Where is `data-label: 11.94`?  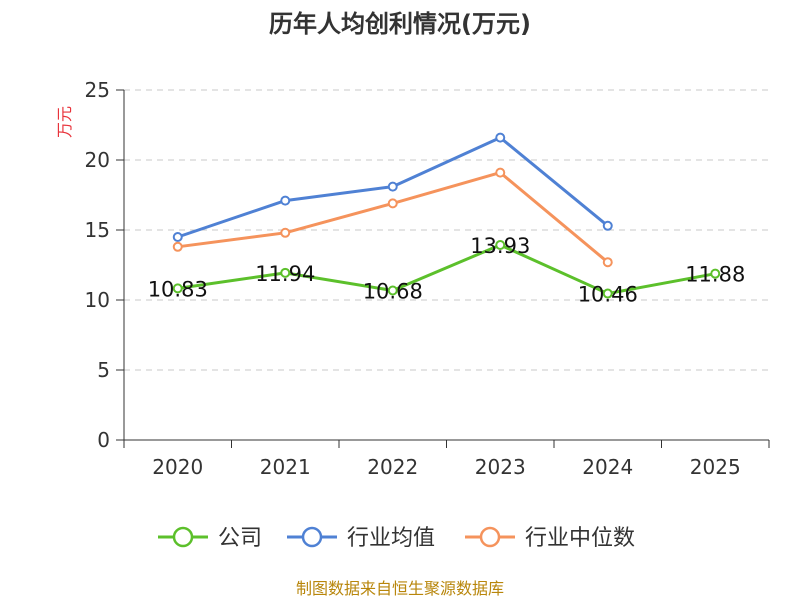 data-label: 11.94 is located at coordinates (285, 274).